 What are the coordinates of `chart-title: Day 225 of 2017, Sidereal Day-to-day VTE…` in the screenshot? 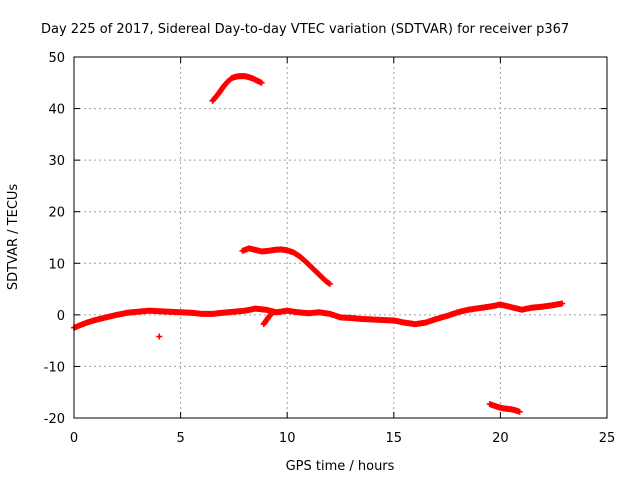 It's located at (305, 29).